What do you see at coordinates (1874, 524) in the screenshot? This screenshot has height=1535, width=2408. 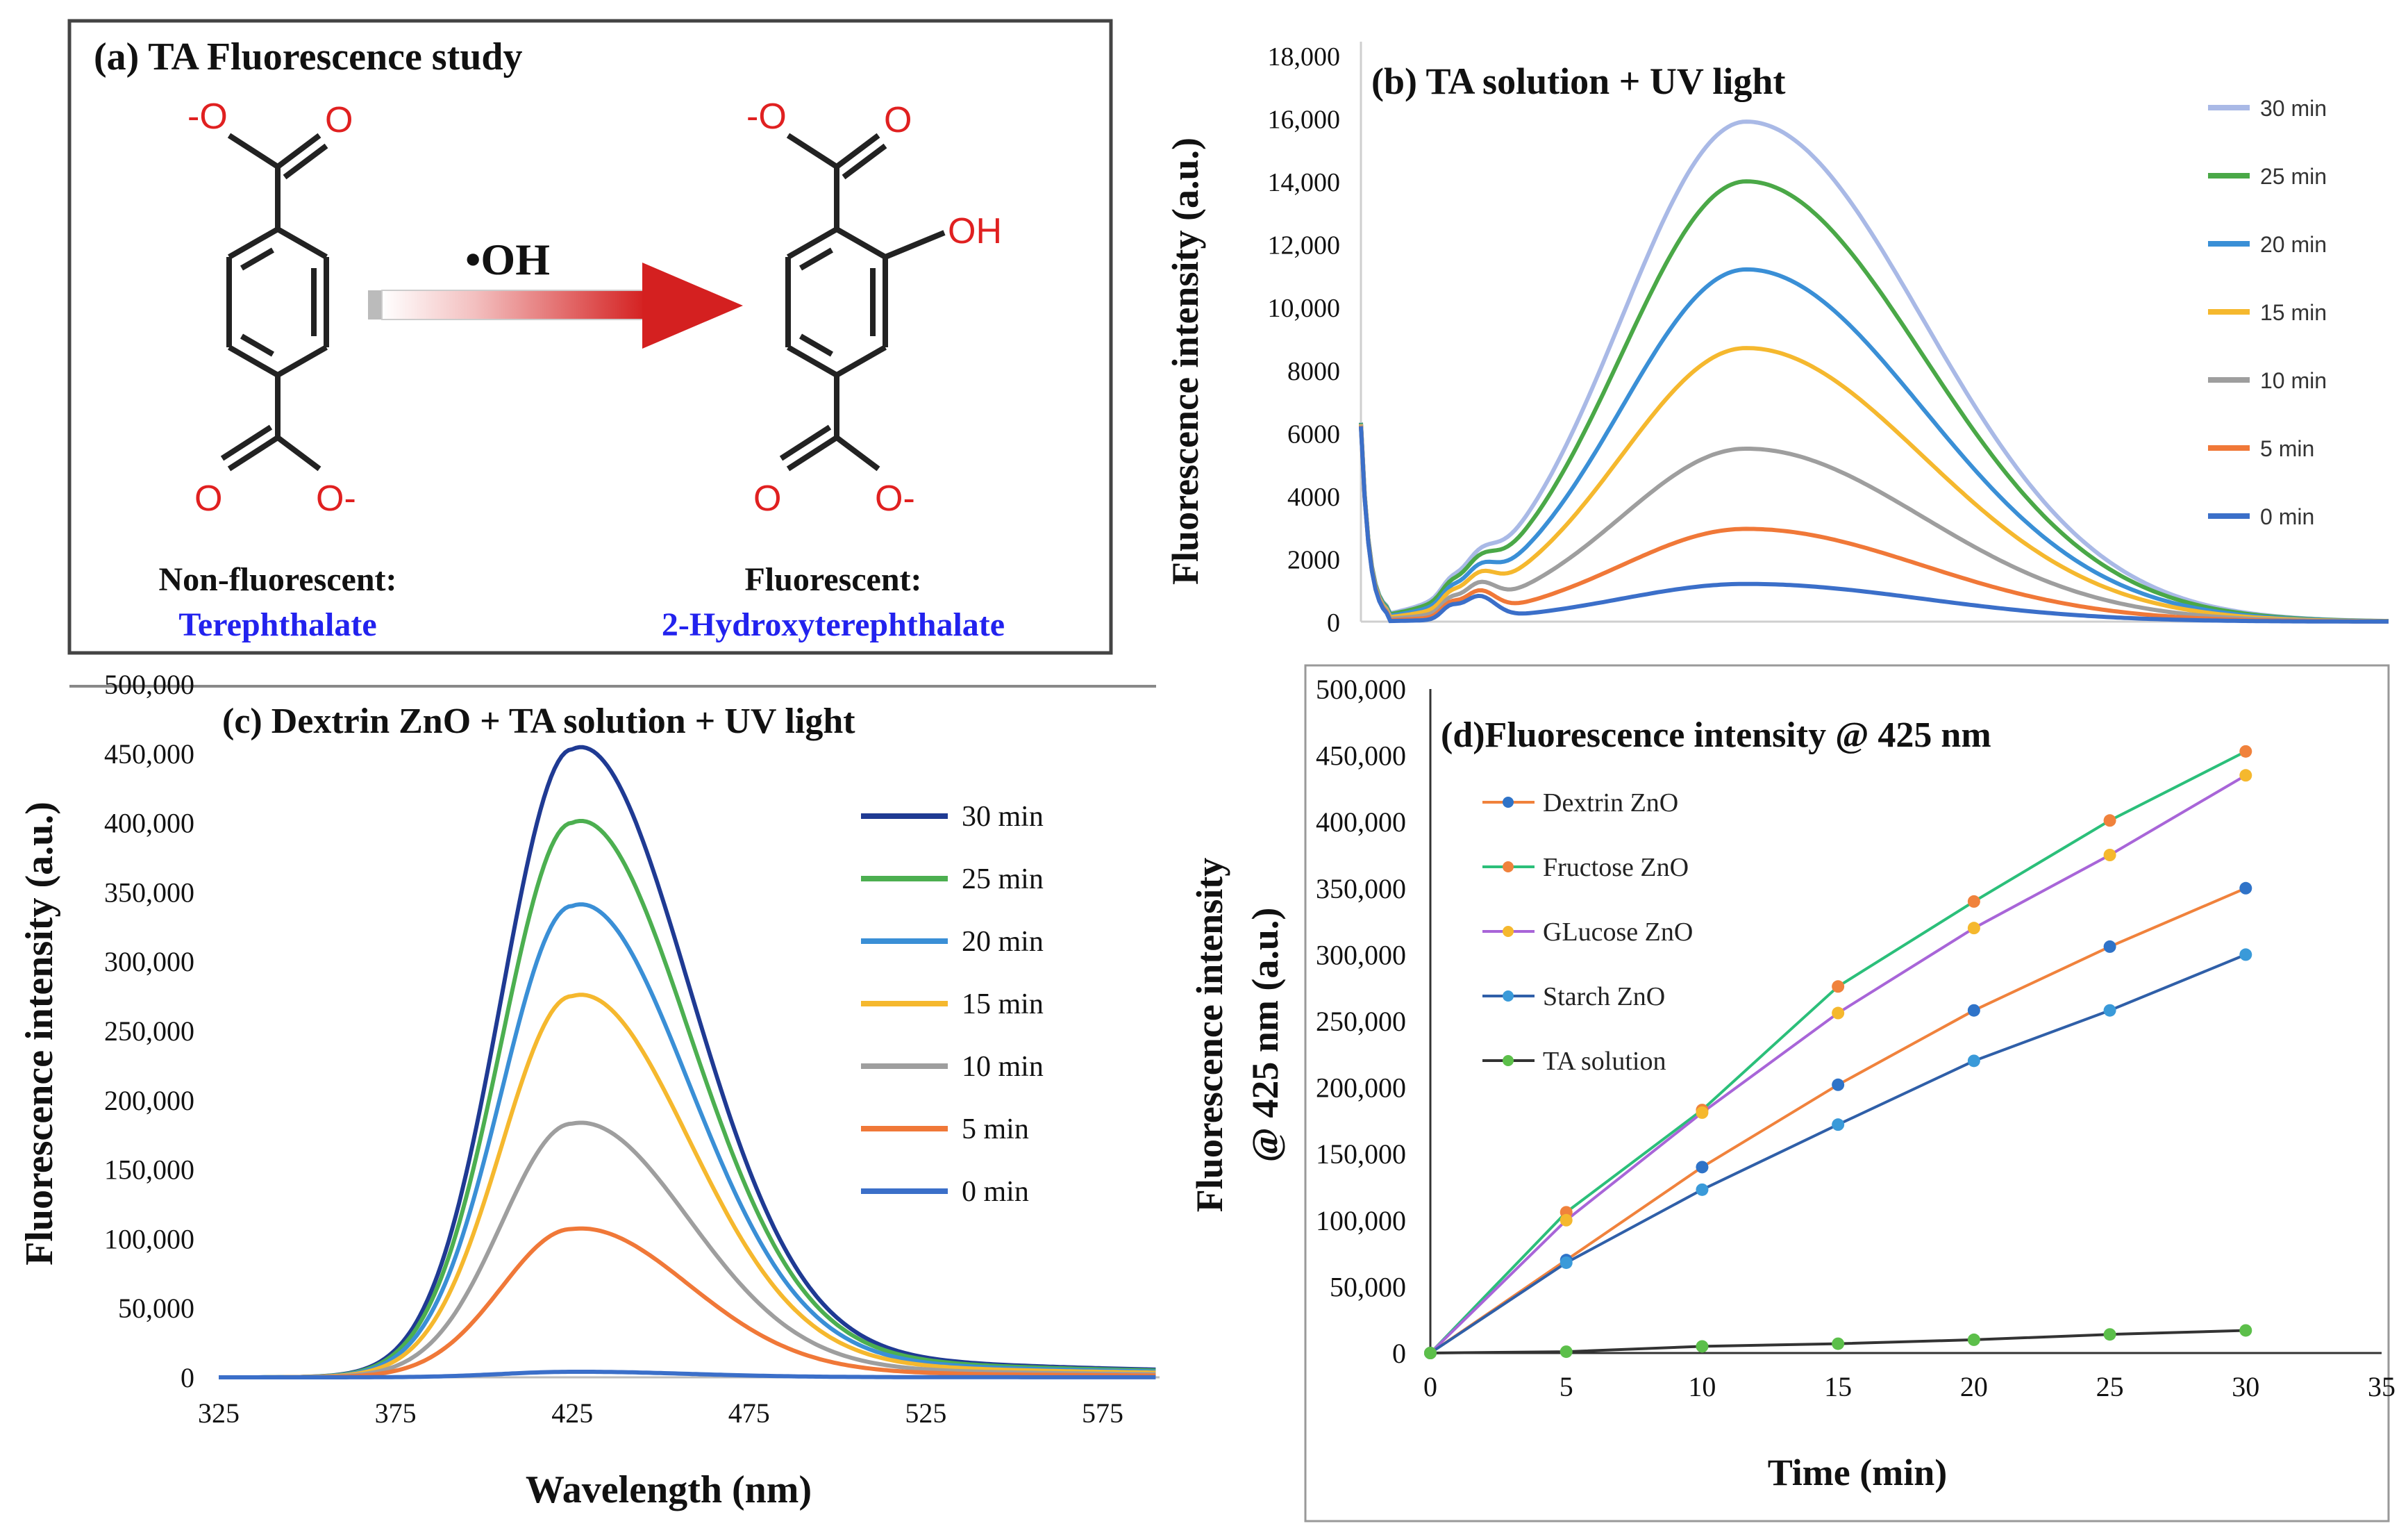 I see `panel-b-series-10-min` at bounding box center [1874, 524].